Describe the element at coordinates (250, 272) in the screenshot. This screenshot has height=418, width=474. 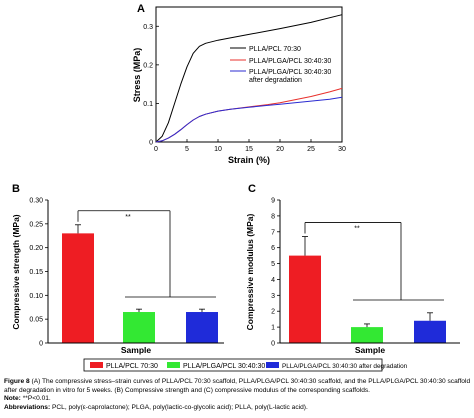
I see `panel-c-y-axis-label: Compressive modulus (MPa)` at that location.